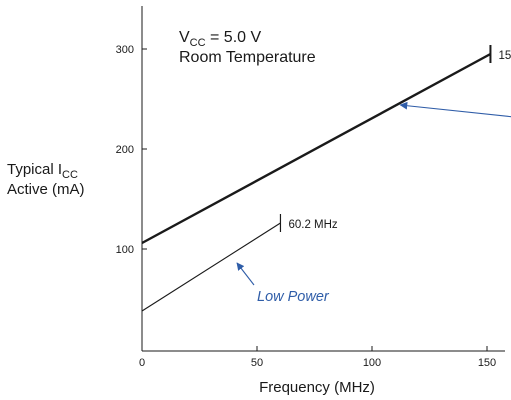  I want to click on y-tick-label-300: 300, so click(125, 50).